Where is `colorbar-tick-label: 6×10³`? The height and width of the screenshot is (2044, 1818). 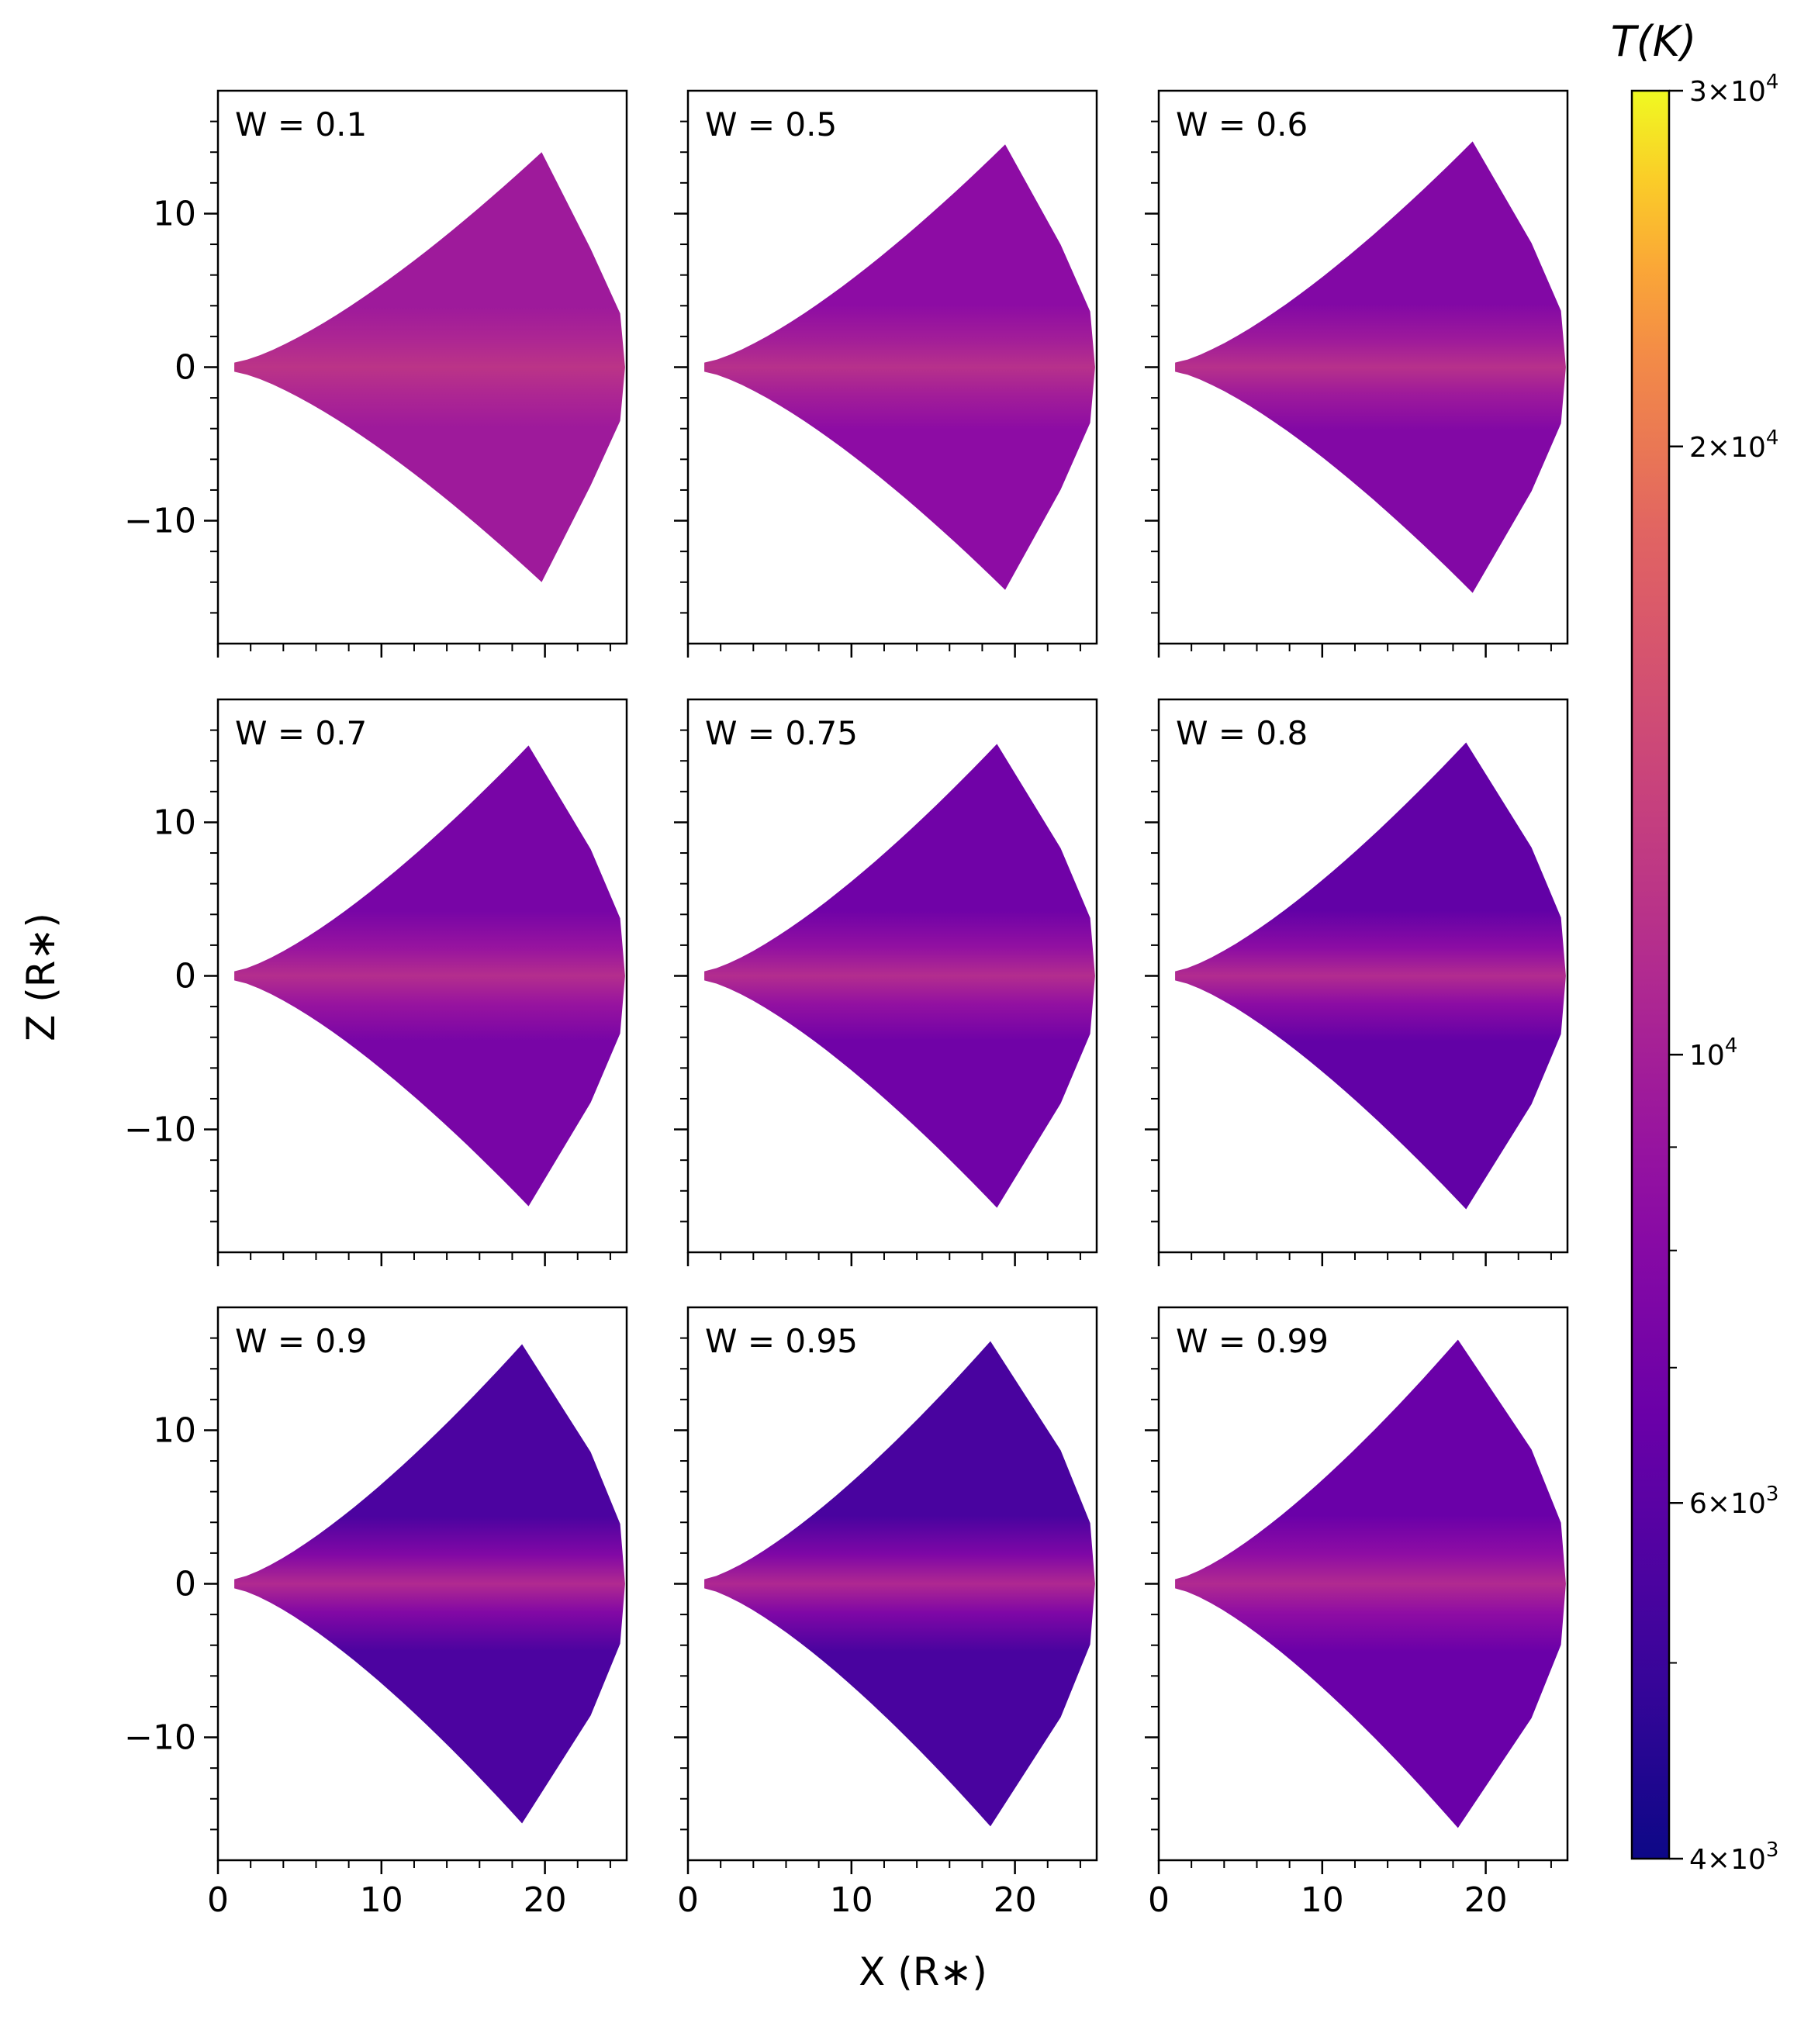
colorbar-tick-label: 6×10³ is located at coordinates (1733, 1501).